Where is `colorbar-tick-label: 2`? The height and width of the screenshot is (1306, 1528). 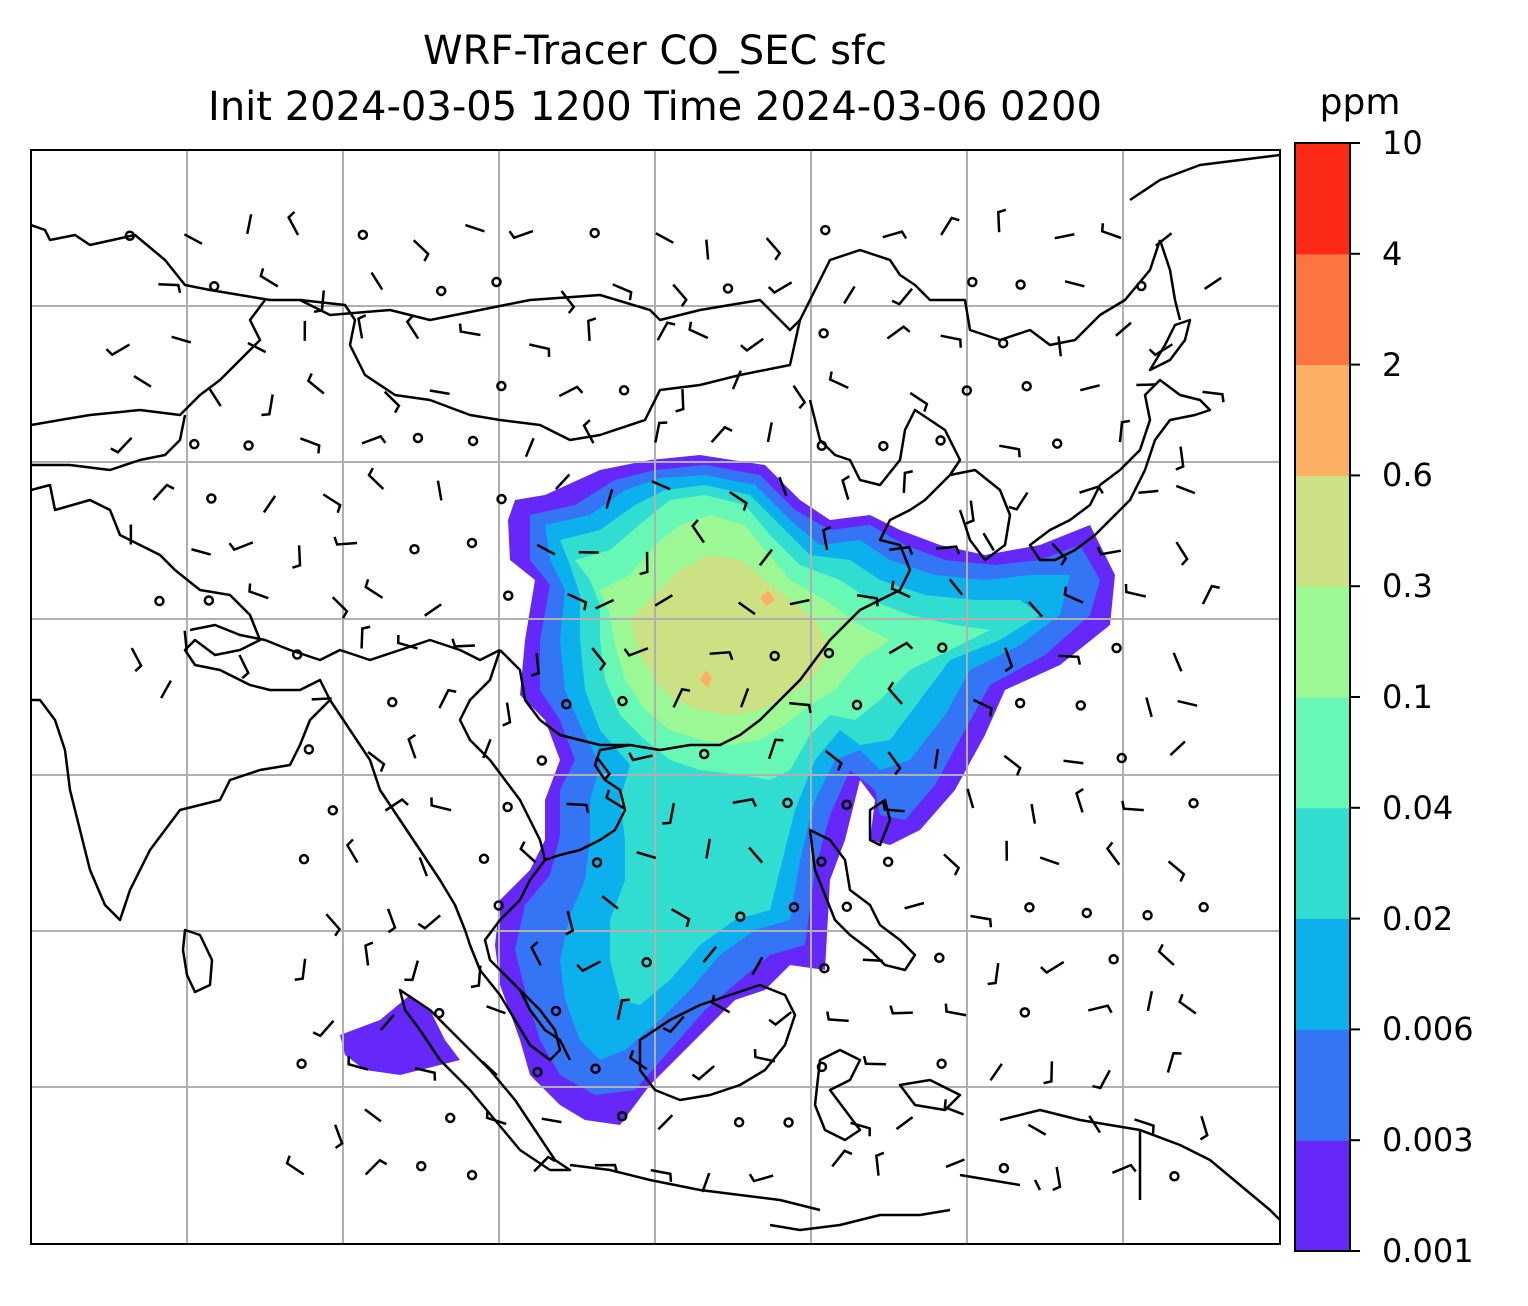
colorbar-tick-label: 2 is located at coordinates (1392, 364).